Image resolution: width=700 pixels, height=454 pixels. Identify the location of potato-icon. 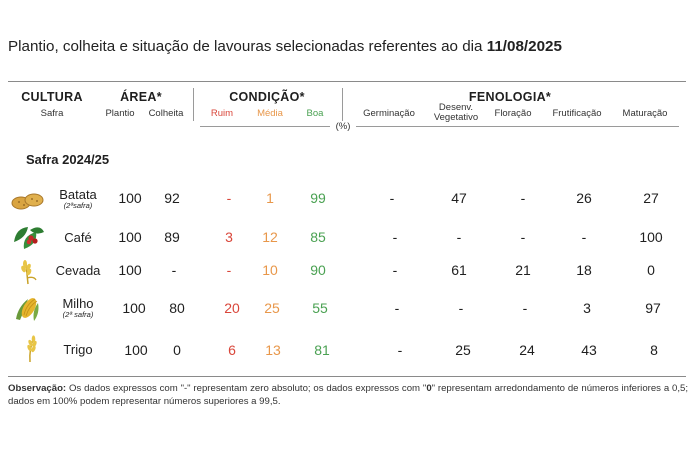
(27, 201).